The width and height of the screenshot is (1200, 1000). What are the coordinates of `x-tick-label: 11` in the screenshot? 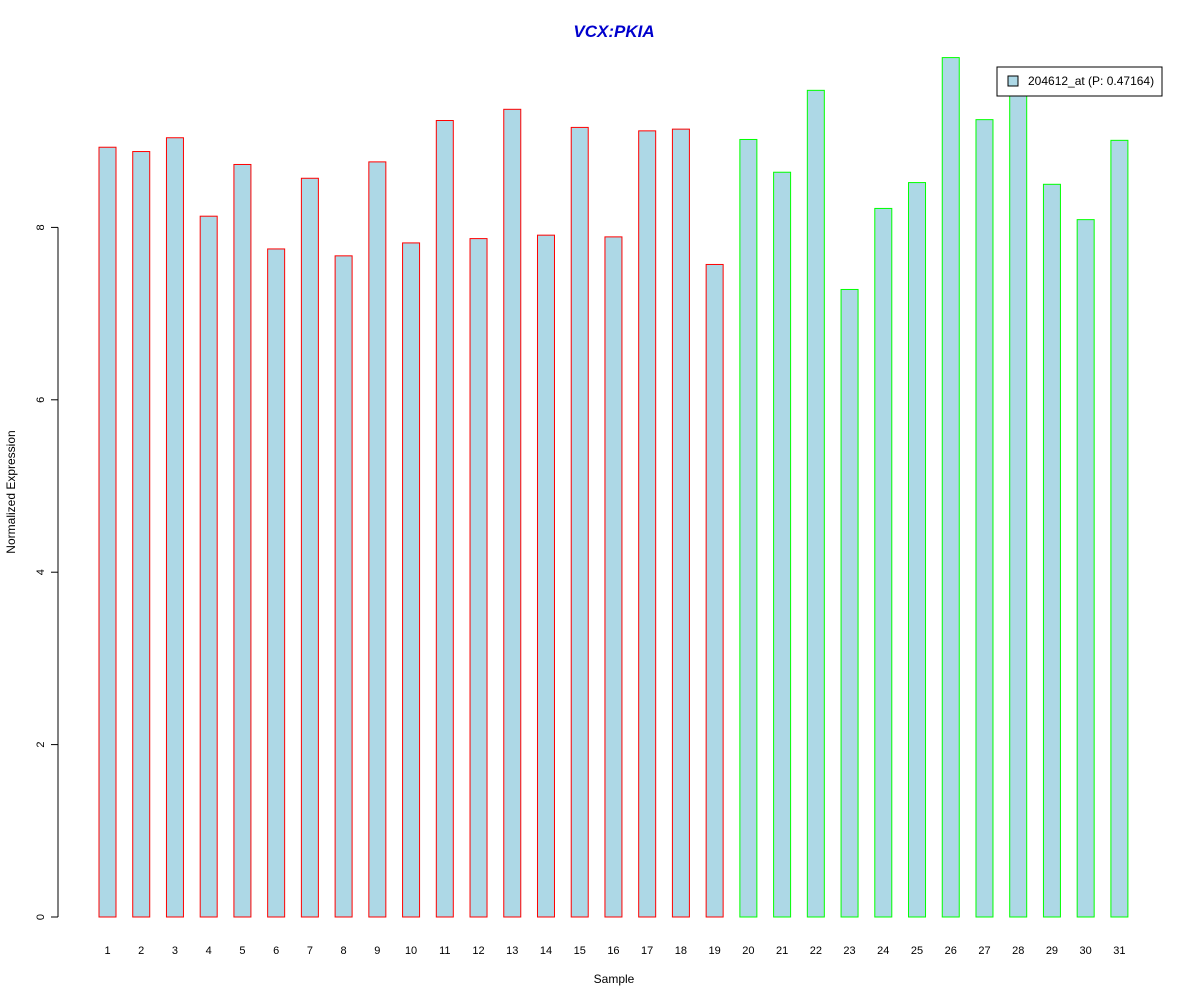 It's located at (444, 951).